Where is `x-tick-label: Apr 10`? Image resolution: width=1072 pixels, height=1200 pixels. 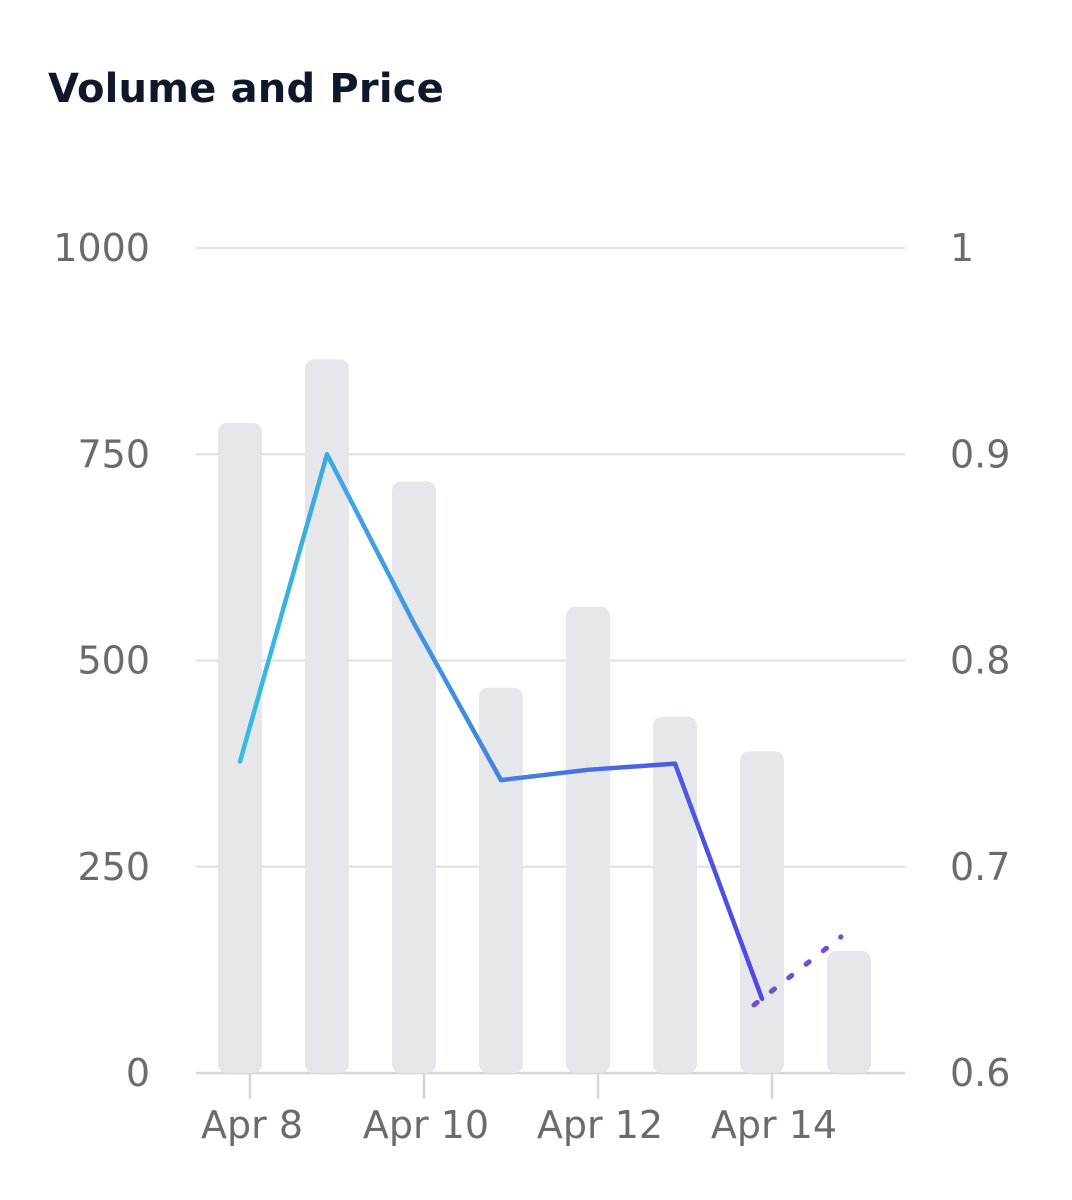
x-tick-label: Apr 10 is located at coordinates (426, 1125).